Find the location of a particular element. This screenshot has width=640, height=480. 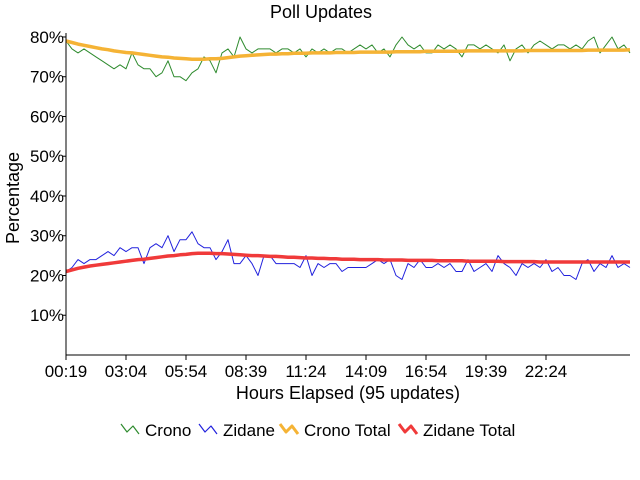

legend-item-crono-total: Crono Total is located at coordinates (334, 430).